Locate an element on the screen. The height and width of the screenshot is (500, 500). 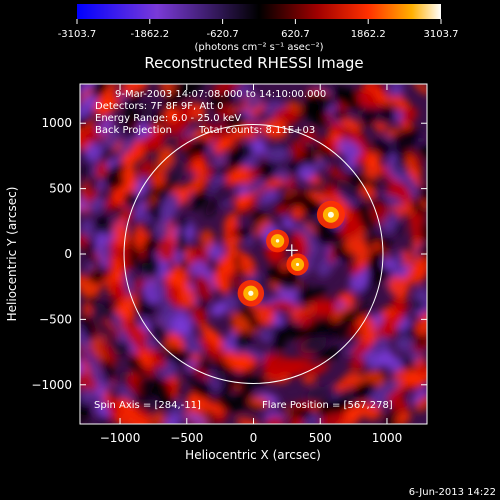
footer-date: 6-Jun-2013 14:22 is located at coordinates (452, 492).